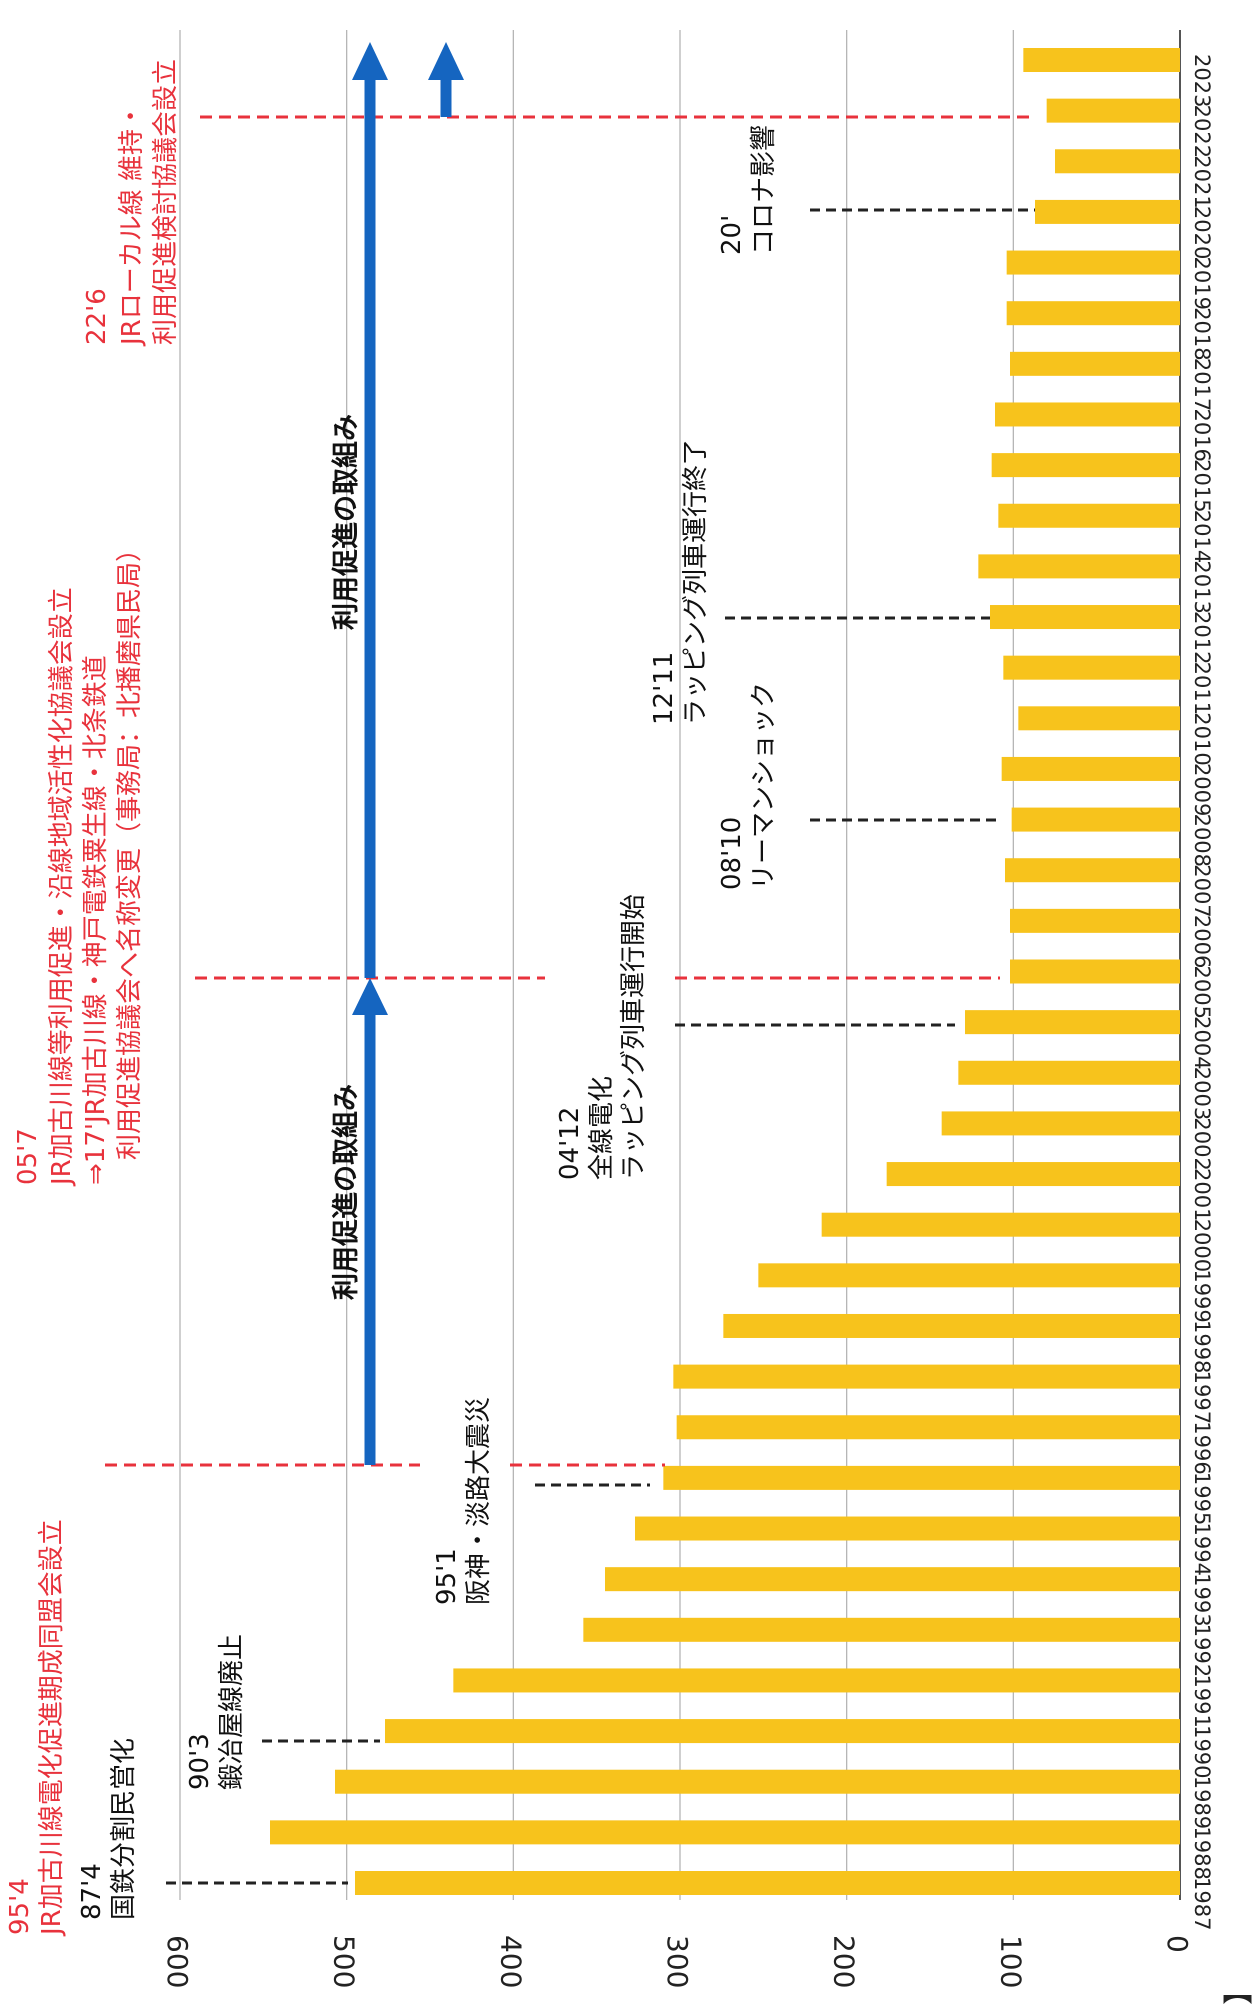 The width and height of the screenshot is (1260, 2006). Describe the element at coordinates (1095, 363) in the screenshot. I see `bar-2017` at that location.